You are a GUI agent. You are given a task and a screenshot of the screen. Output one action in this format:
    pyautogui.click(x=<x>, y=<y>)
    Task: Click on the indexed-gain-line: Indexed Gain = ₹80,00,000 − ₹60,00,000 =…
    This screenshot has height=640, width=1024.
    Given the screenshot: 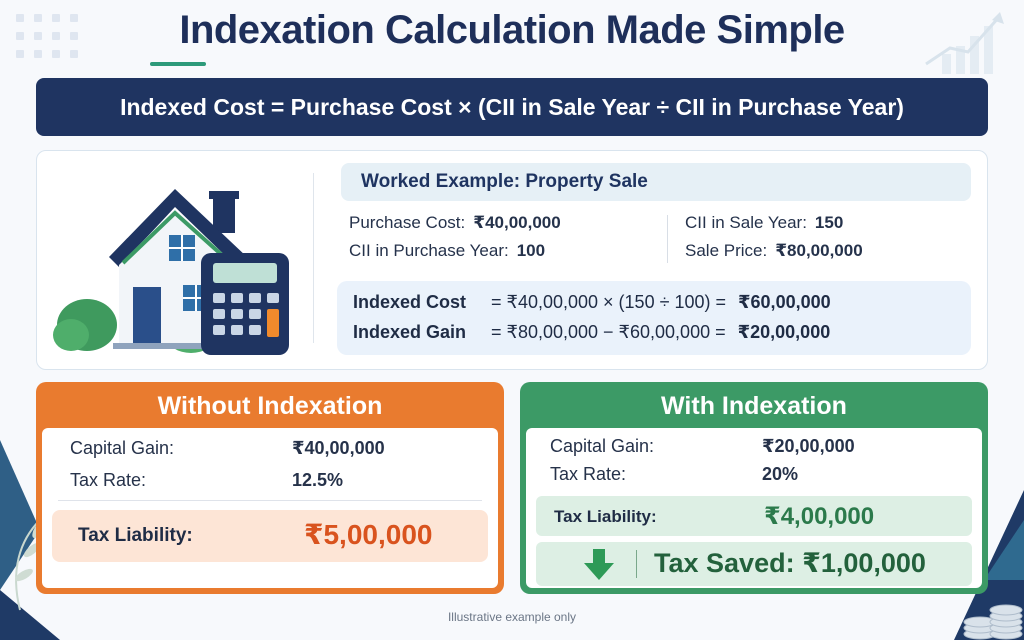 What is the action you would take?
    pyautogui.click(x=654, y=332)
    